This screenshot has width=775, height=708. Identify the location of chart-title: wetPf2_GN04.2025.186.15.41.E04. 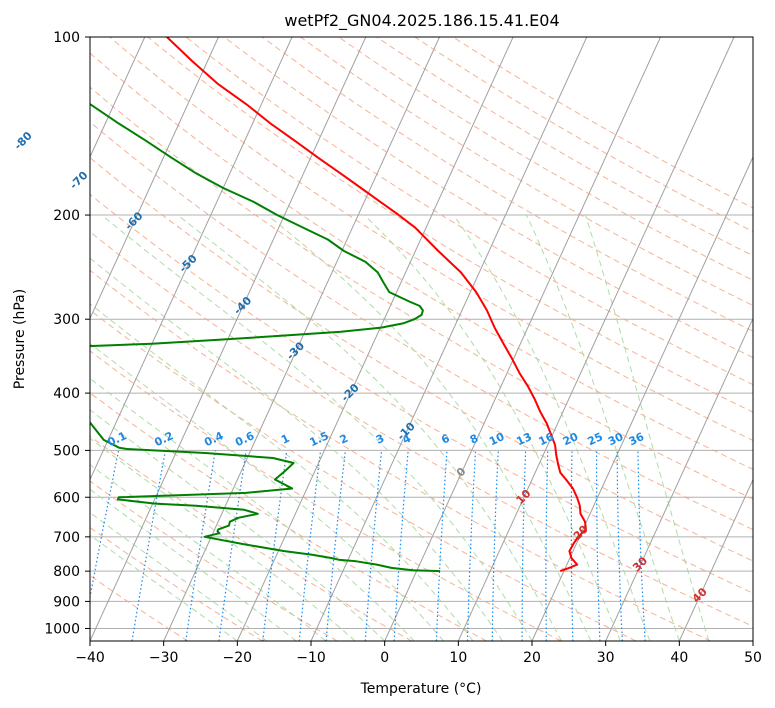
(421, 21).